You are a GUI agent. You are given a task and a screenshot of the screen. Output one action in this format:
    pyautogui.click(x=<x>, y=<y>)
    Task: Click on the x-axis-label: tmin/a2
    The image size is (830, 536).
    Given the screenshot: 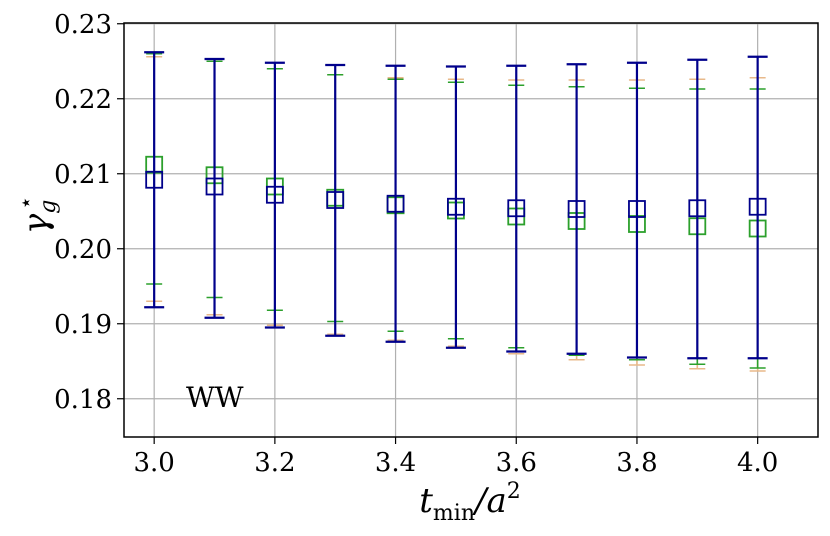 What is the action you would take?
    pyautogui.click(x=469, y=502)
    